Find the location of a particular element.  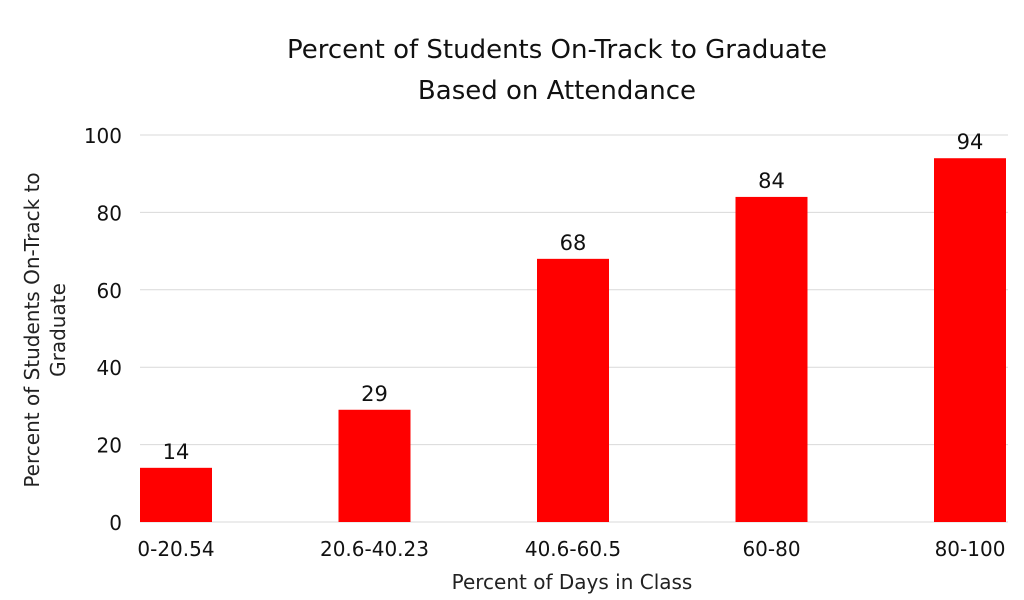

chart-title-line-1: Percent of Students On-Track to Graduate is located at coordinates (557, 50).